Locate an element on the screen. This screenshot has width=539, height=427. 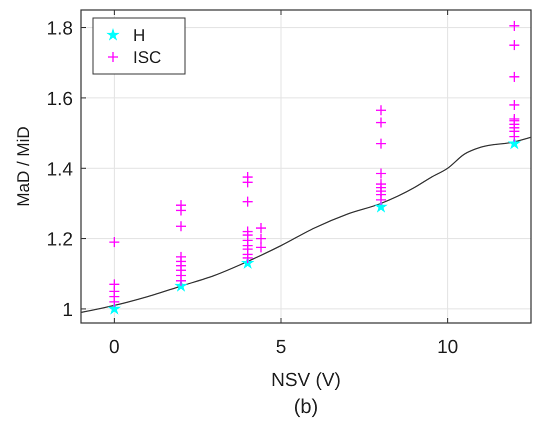
y-tick-label: 1.4 is located at coordinates (60, 169).